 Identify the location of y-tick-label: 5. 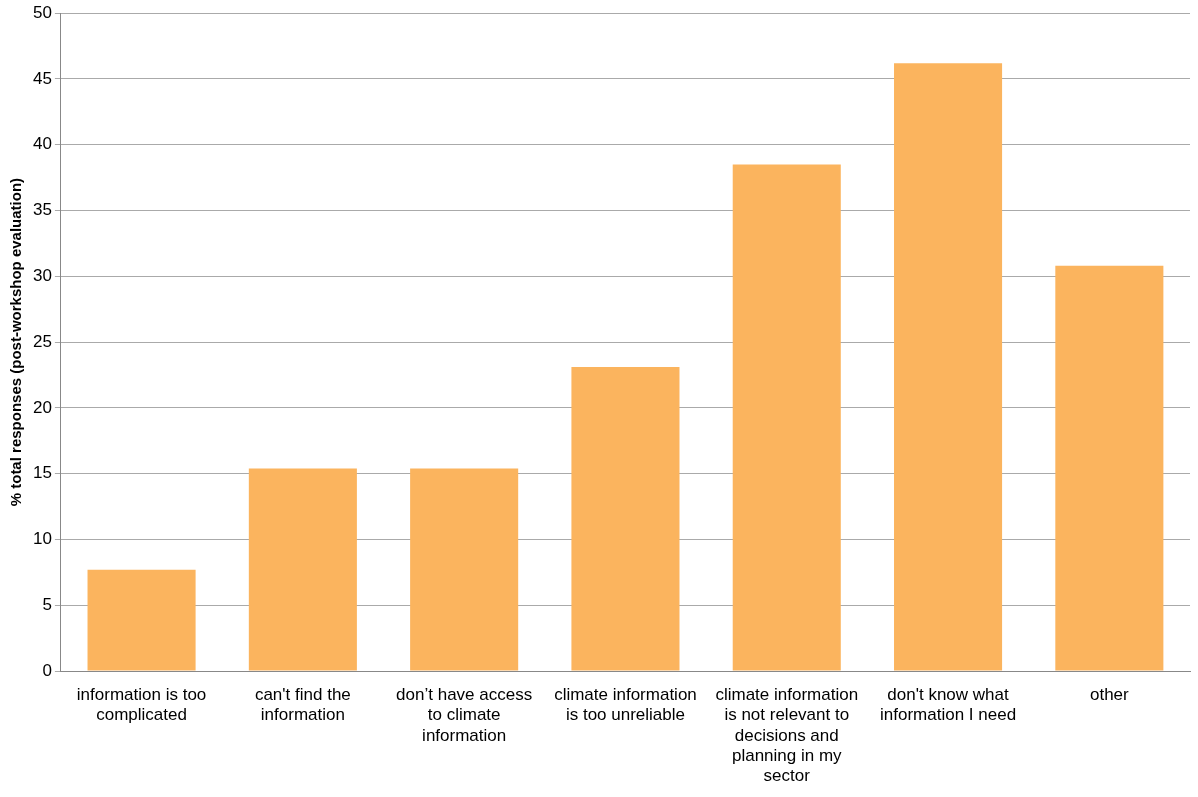
(47, 604).